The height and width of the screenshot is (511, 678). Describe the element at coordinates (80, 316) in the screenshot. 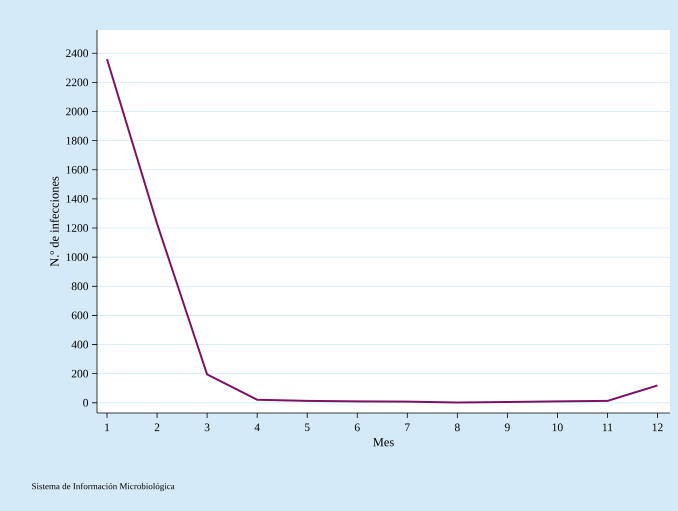

I see `y-tick-label: 600` at that location.